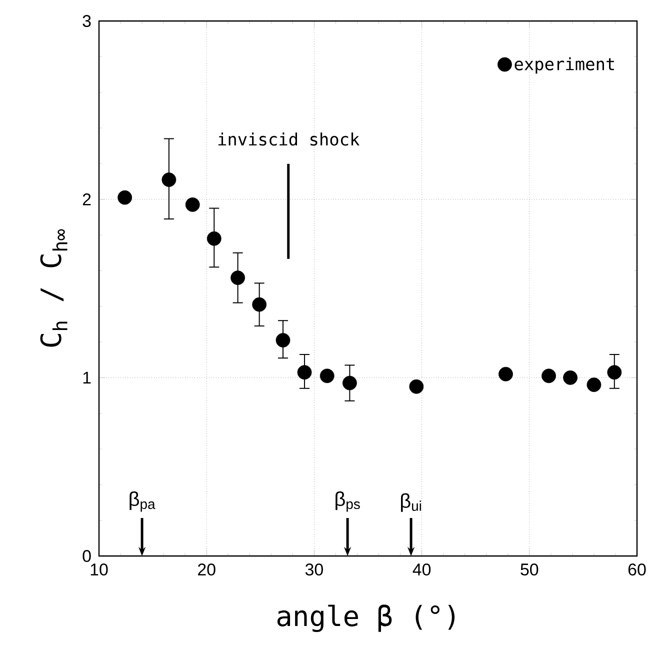 The height and width of the screenshot is (650, 654). What do you see at coordinates (207, 570) in the screenshot?
I see `x-tick-label: 20` at bounding box center [207, 570].